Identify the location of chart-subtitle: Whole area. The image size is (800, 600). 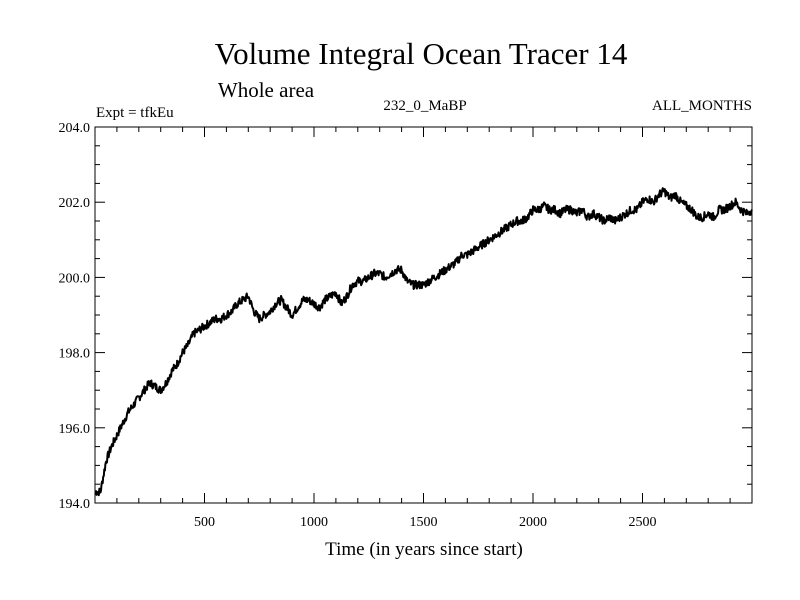
(266, 90).